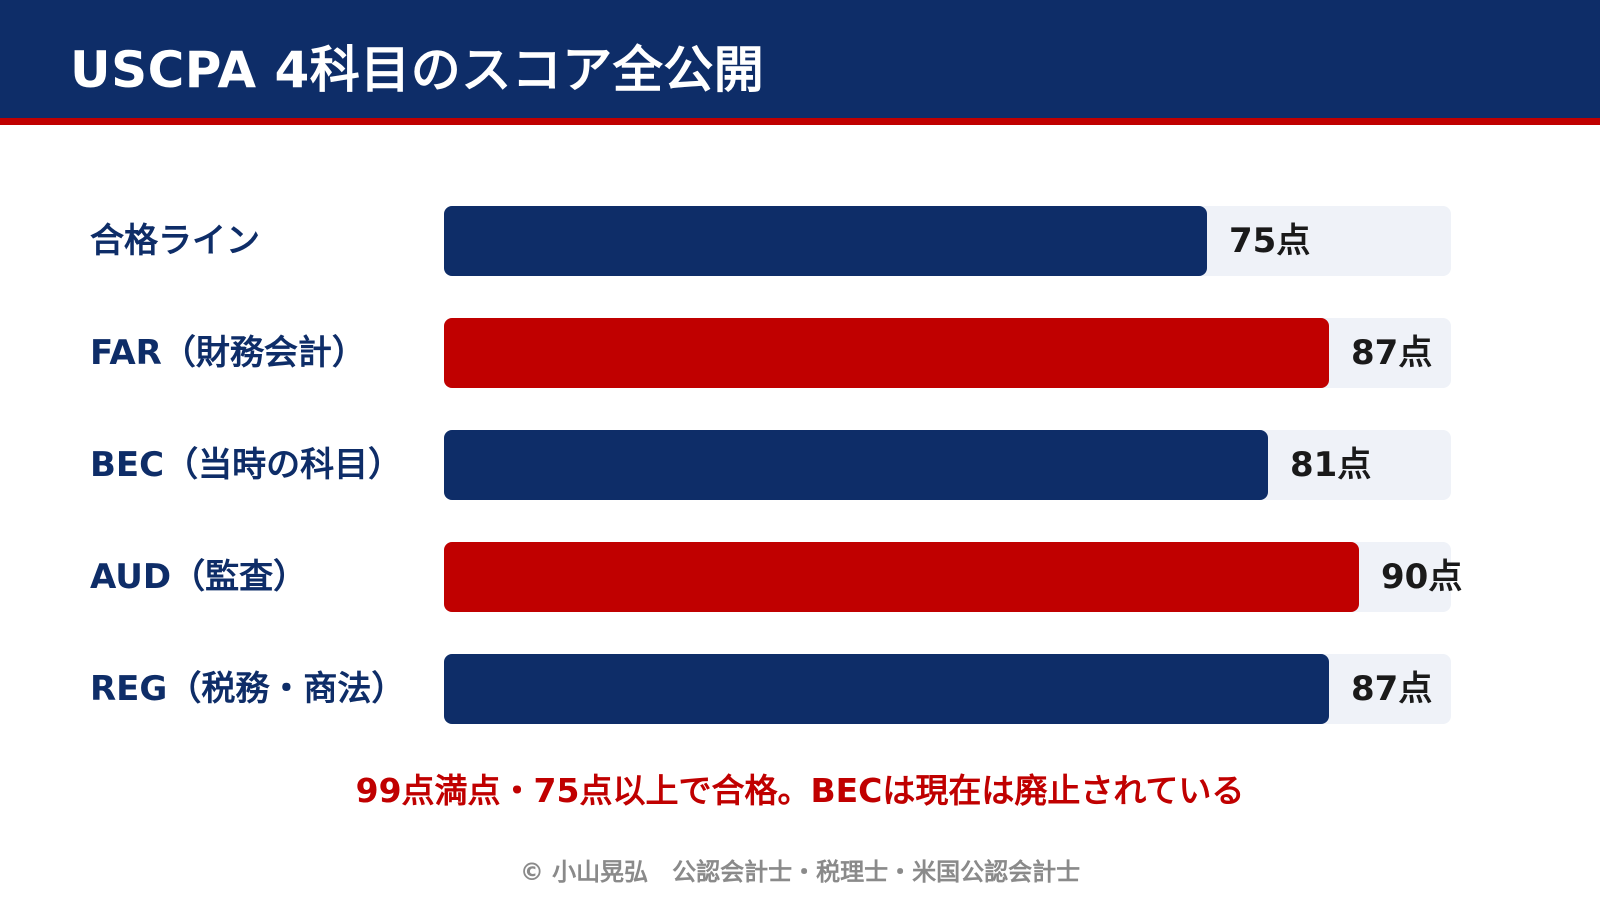 Image resolution: width=1600 pixels, height=900 pixels. I want to click on bar-row: REG（税務・商法） 87点, so click(800, 689).